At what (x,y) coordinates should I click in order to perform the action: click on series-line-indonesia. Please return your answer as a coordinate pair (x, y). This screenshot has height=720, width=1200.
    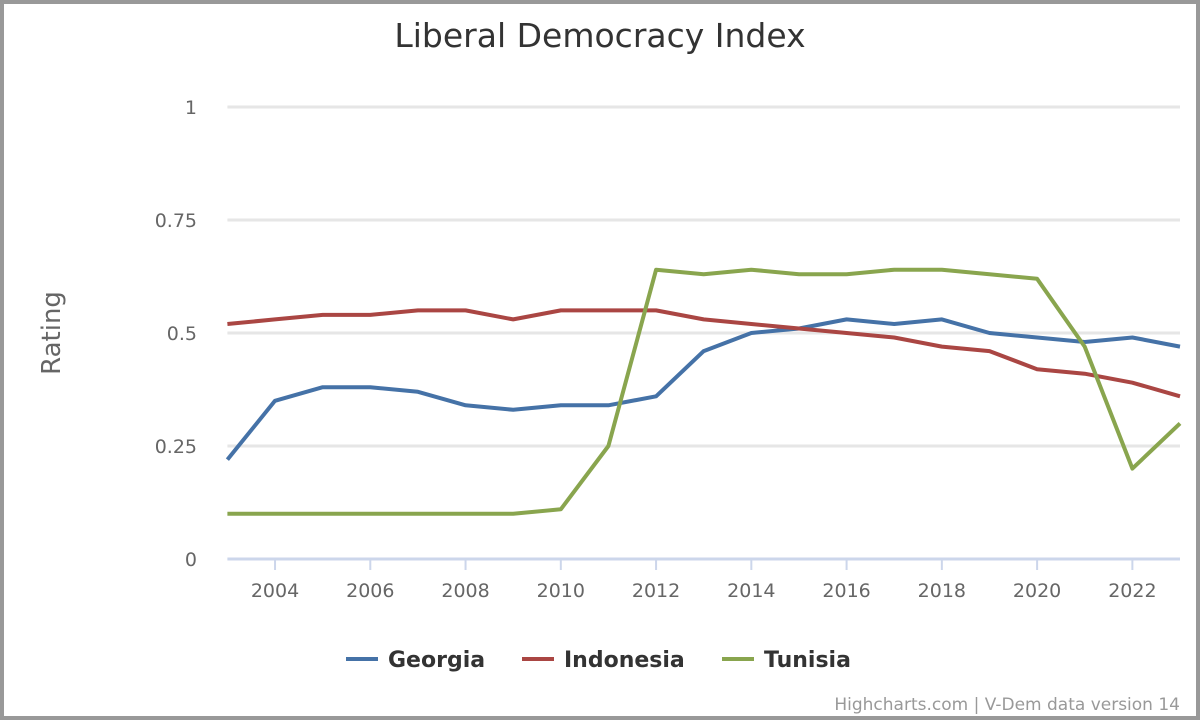
    Looking at the image, I should click on (704, 353).